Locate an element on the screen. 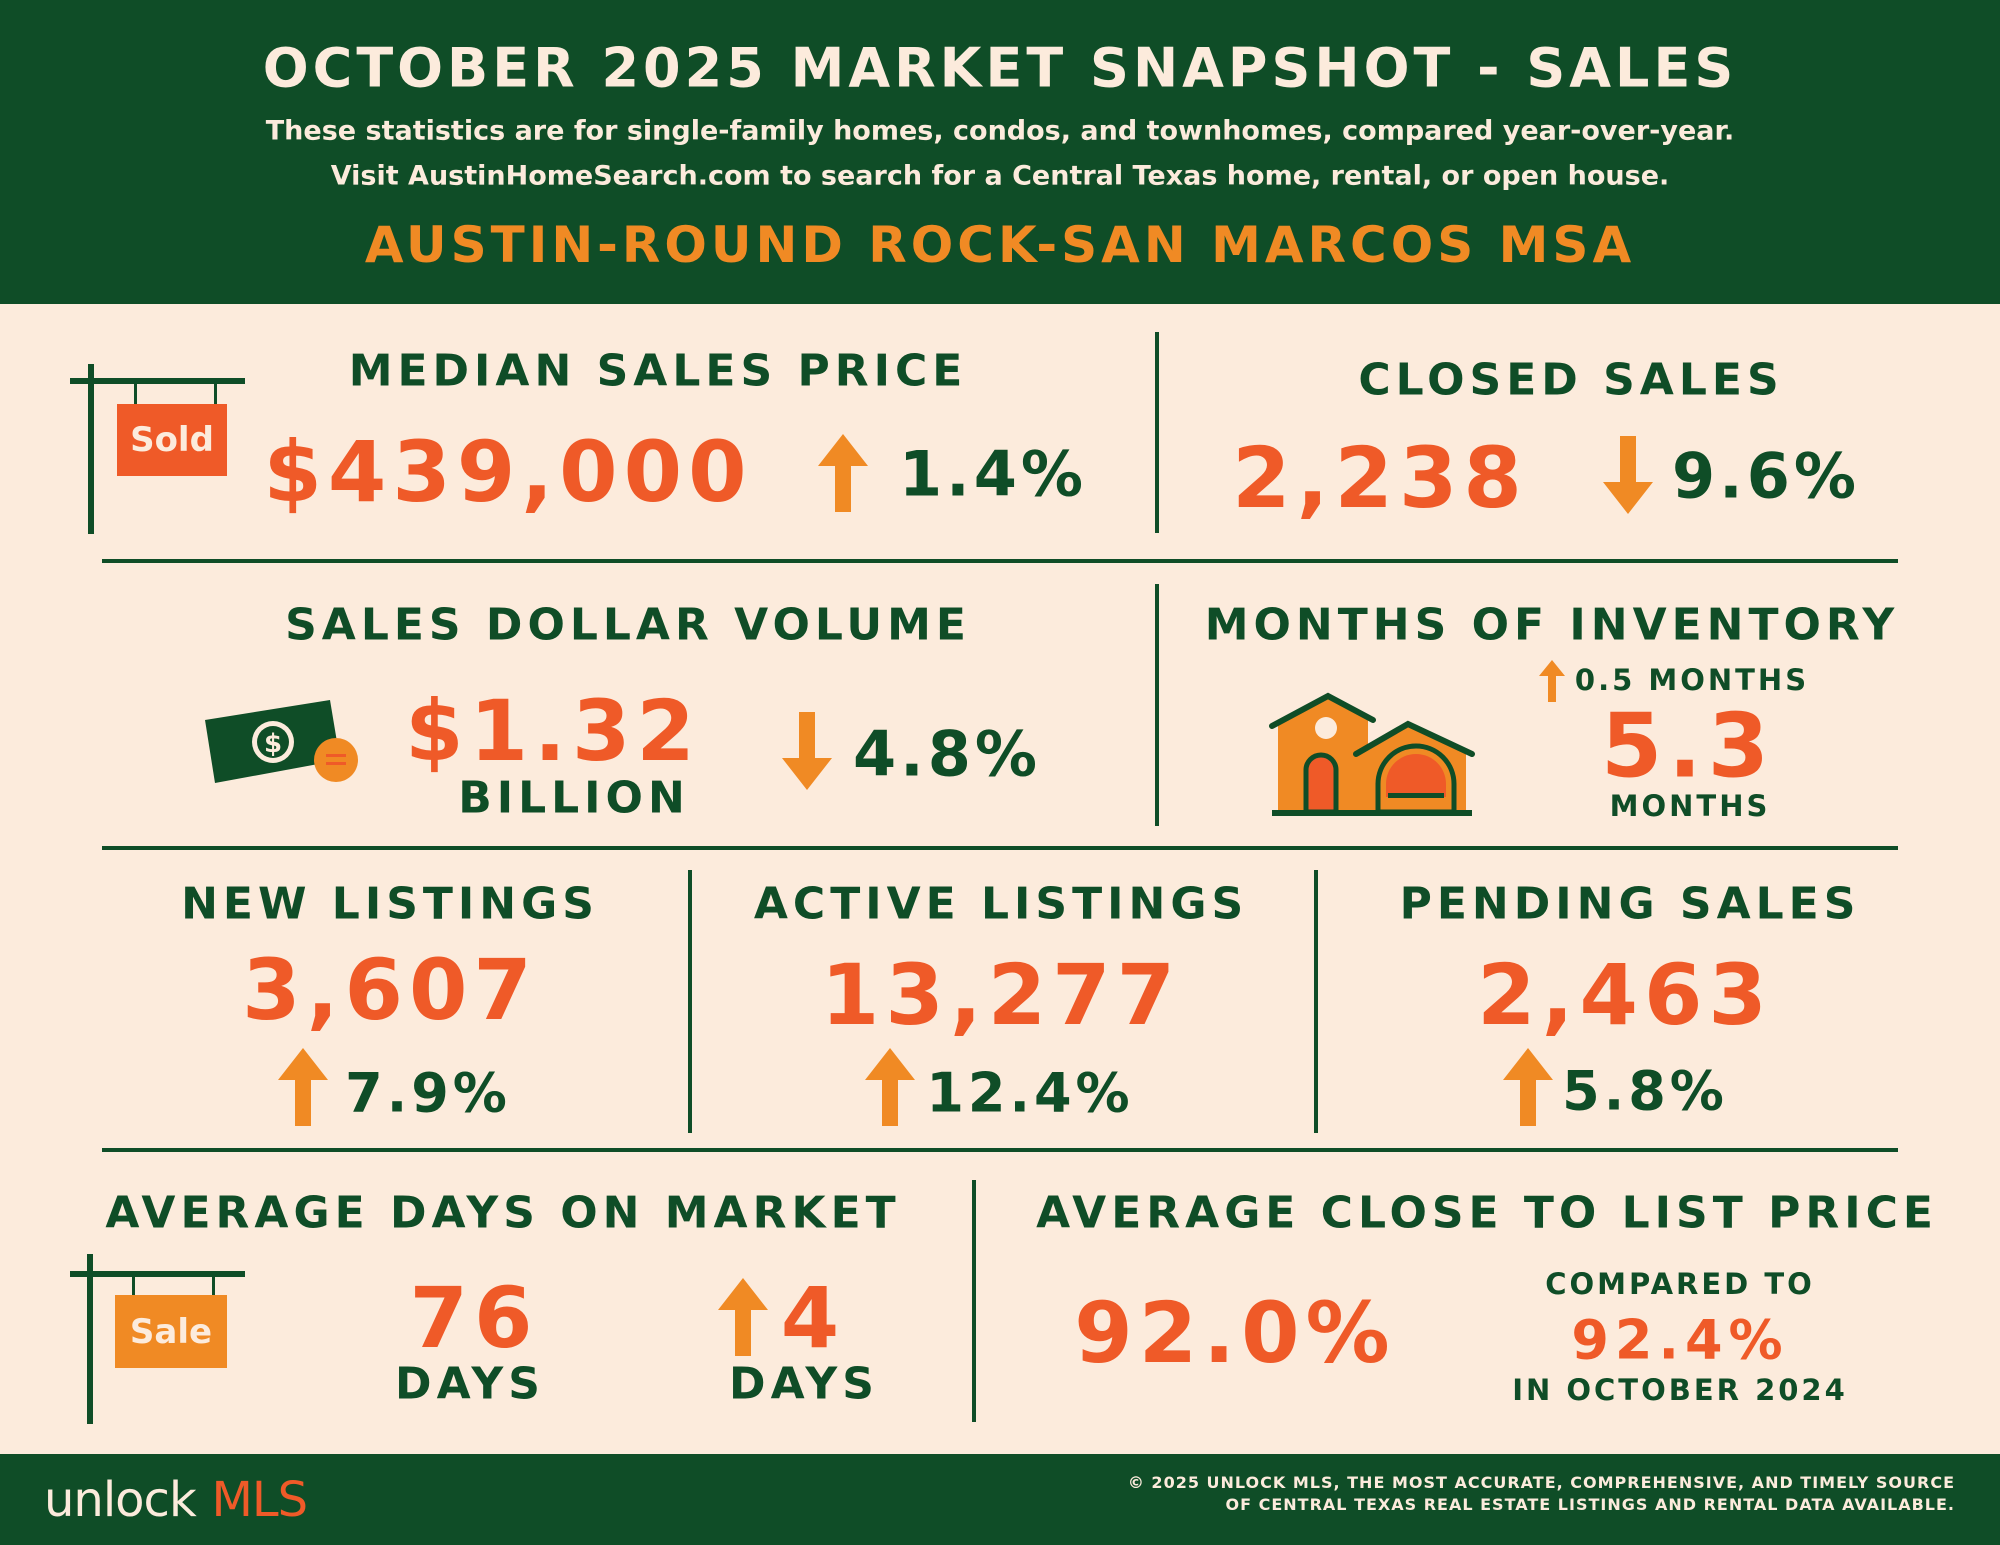 The height and width of the screenshot is (1545, 2000). pending-sales-label: PENDING SALES is located at coordinates (1630, 904).